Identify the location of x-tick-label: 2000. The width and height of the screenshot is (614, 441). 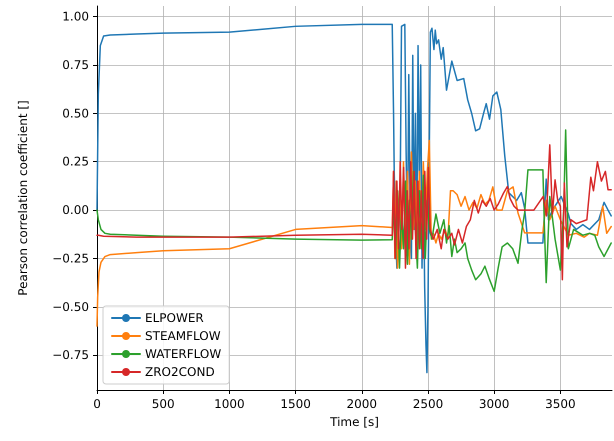
(362, 404).